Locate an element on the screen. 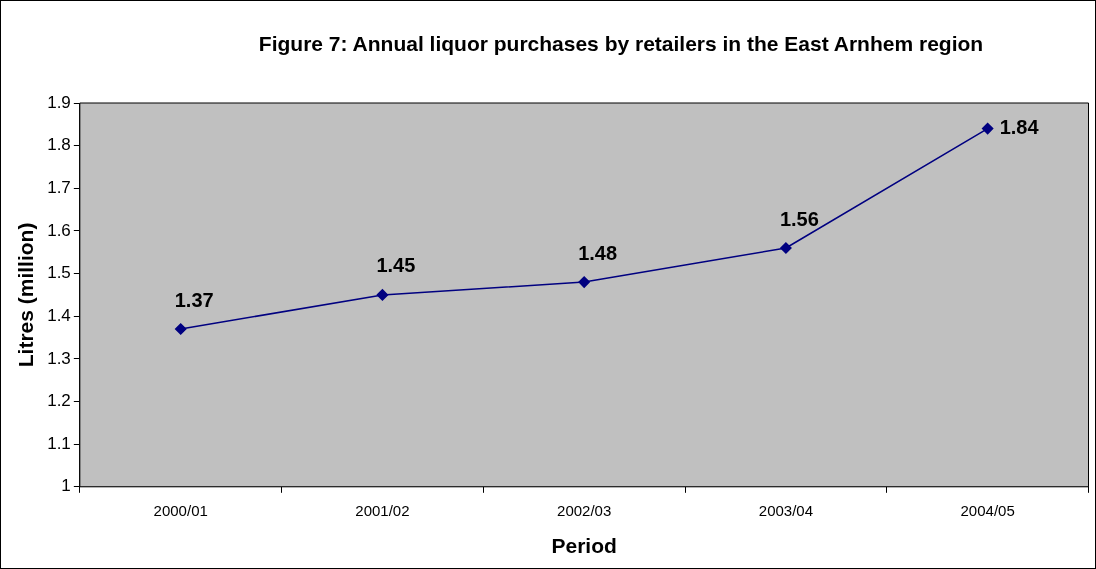 This screenshot has height=569, width=1096. y-tick-label: 1.3 is located at coordinates (59, 358).